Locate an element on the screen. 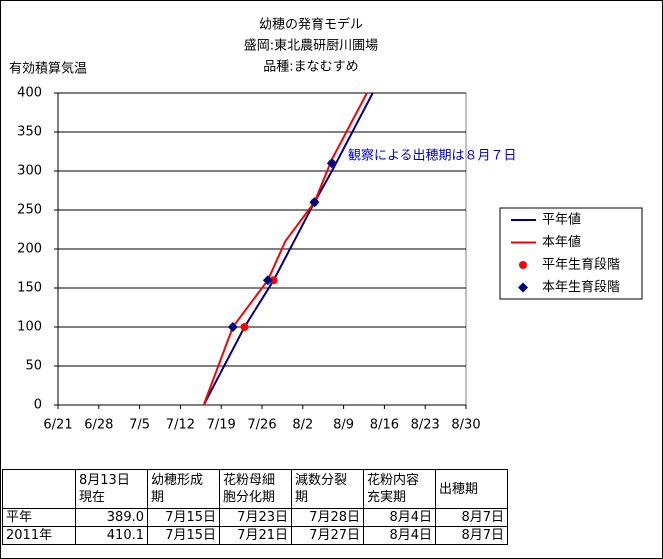 Image resolution: width=663 pixels, height=559 pixels. y-tick-label: 400 is located at coordinates (29, 93).